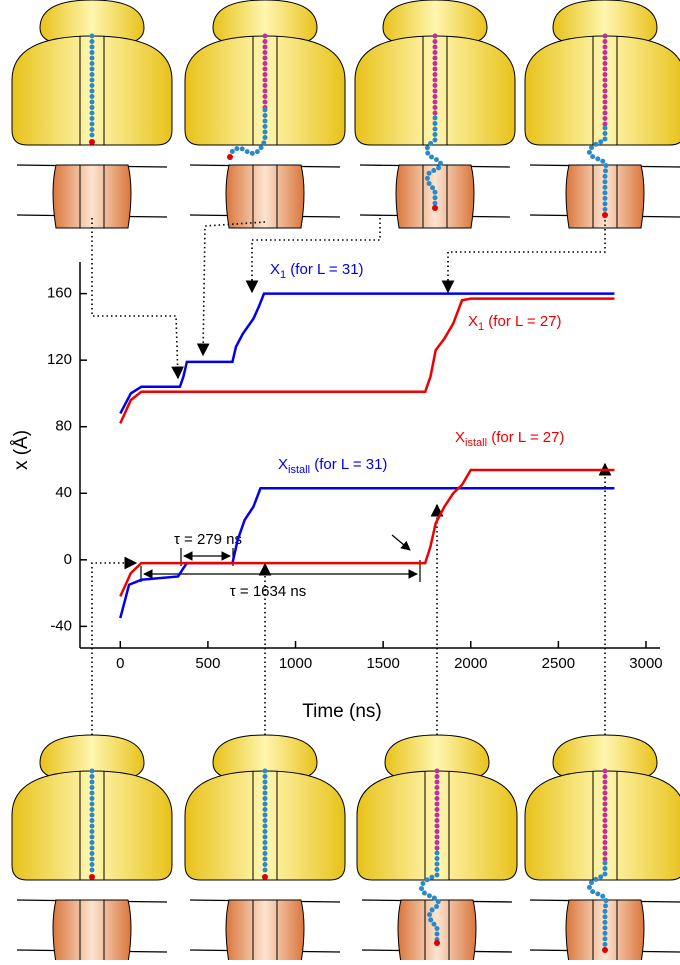 Image resolution: width=680 pixels, height=965 pixels. What do you see at coordinates (63, 492) in the screenshot?
I see `y-tick-label: 40` at bounding box center [63, 492].